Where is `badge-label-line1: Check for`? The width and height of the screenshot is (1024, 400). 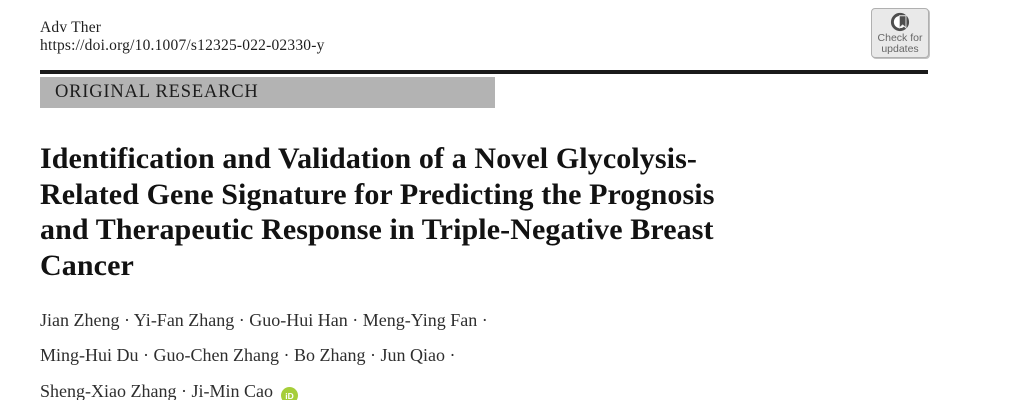
badge-label-line1: Check for is located at coordinates (900, 38).